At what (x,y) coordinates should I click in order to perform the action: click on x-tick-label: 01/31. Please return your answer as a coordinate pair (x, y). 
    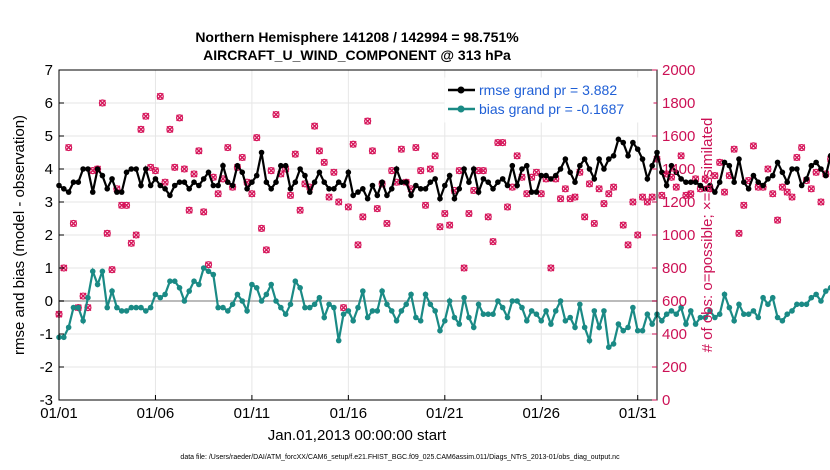
    Looking at the image, I should click on (638, 413).